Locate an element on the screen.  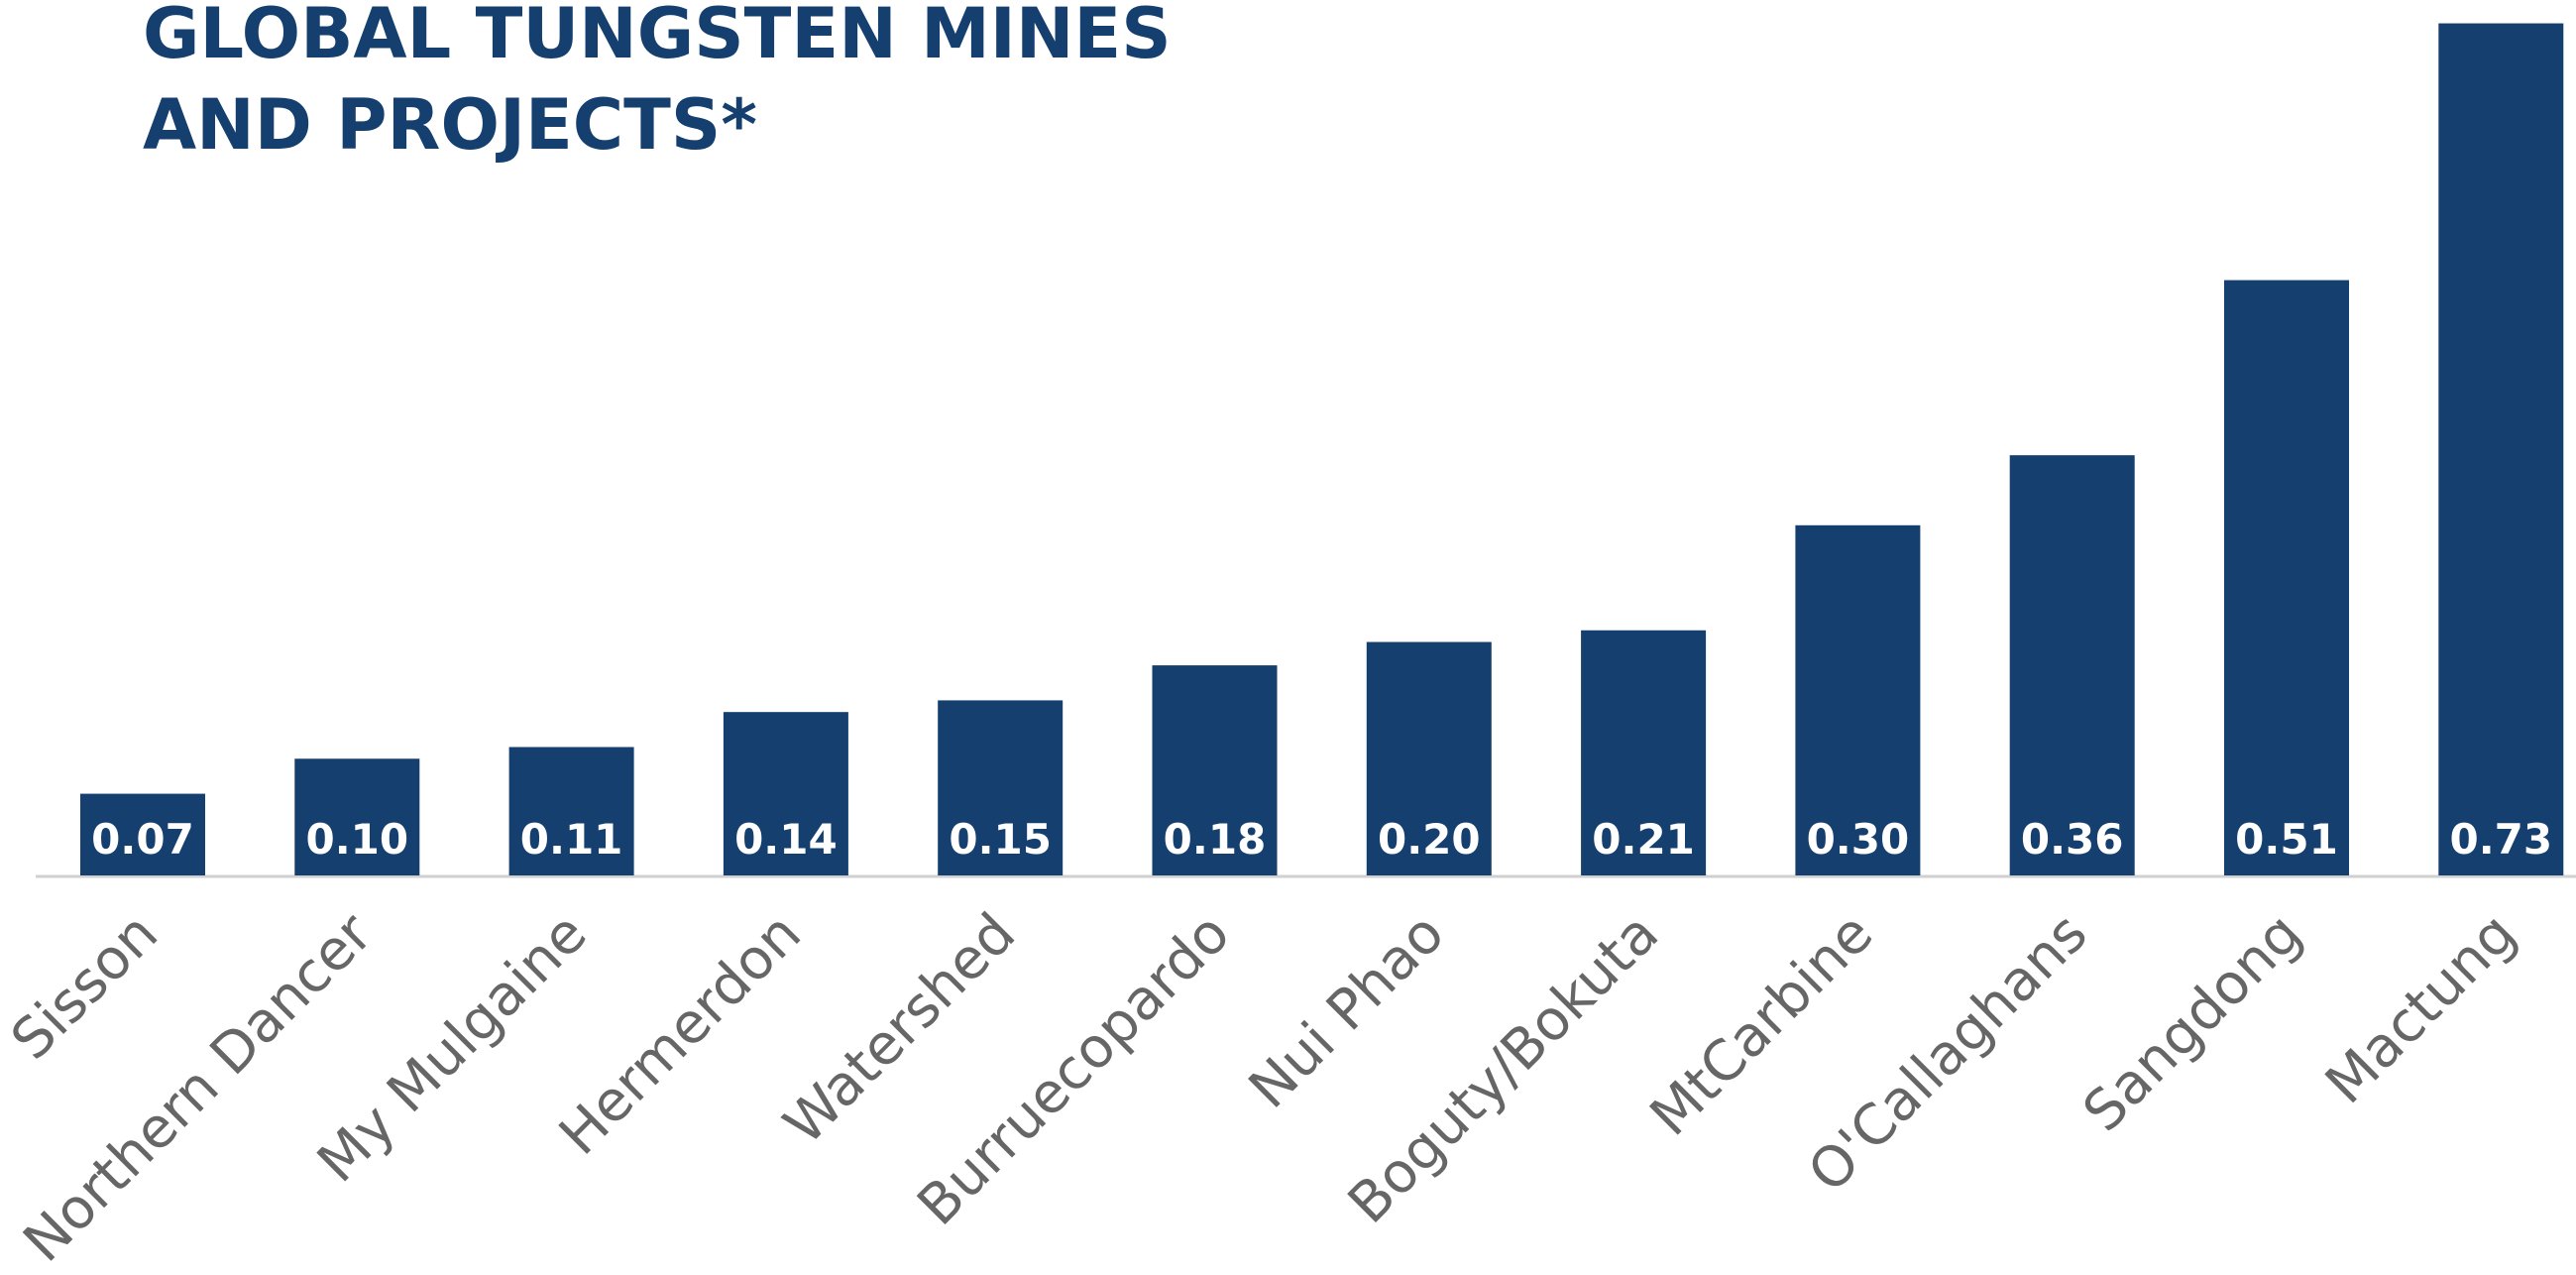
value-label: 0.20 is located at coordinates (1429, 839).